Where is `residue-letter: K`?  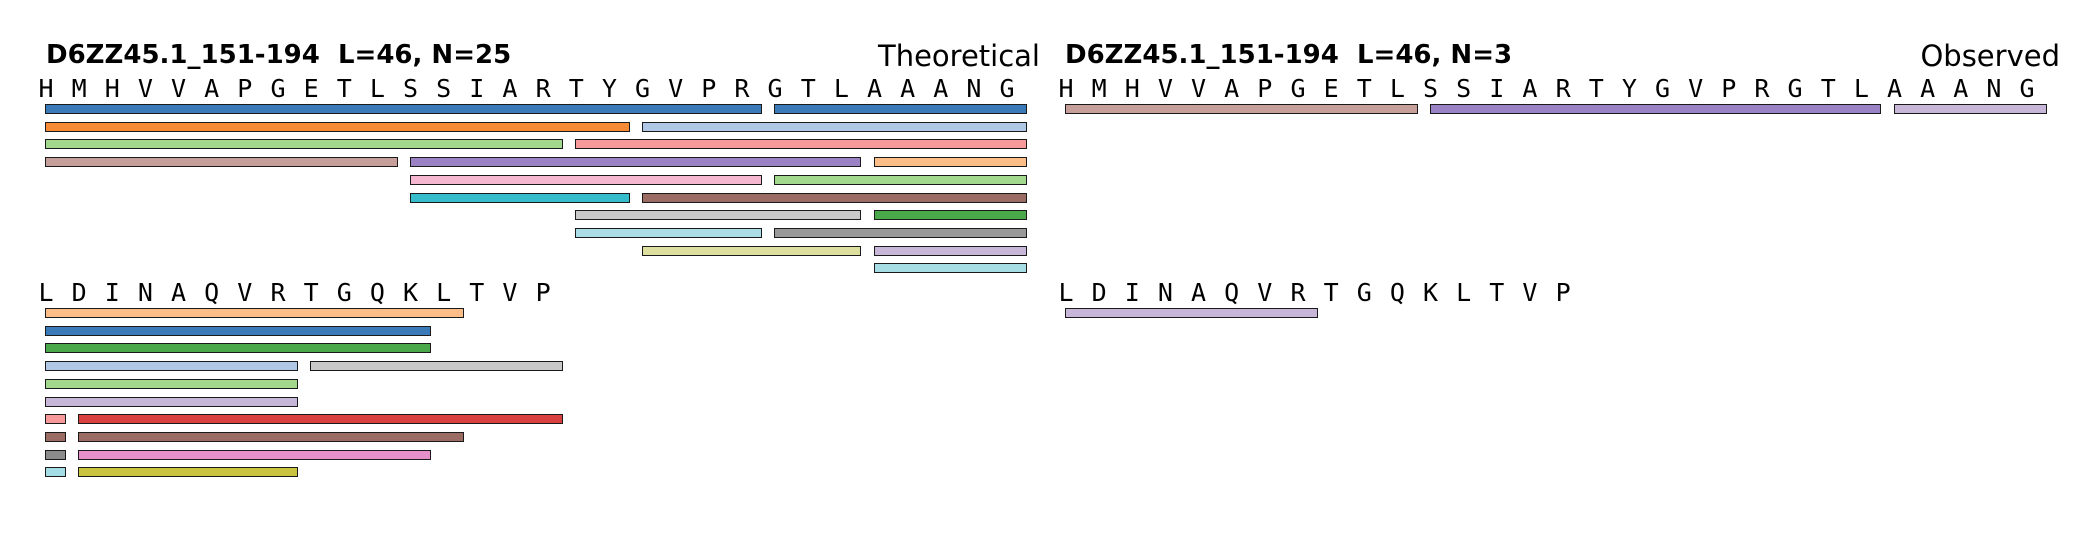 residue-letter: K is located at coordinates (411, 292).